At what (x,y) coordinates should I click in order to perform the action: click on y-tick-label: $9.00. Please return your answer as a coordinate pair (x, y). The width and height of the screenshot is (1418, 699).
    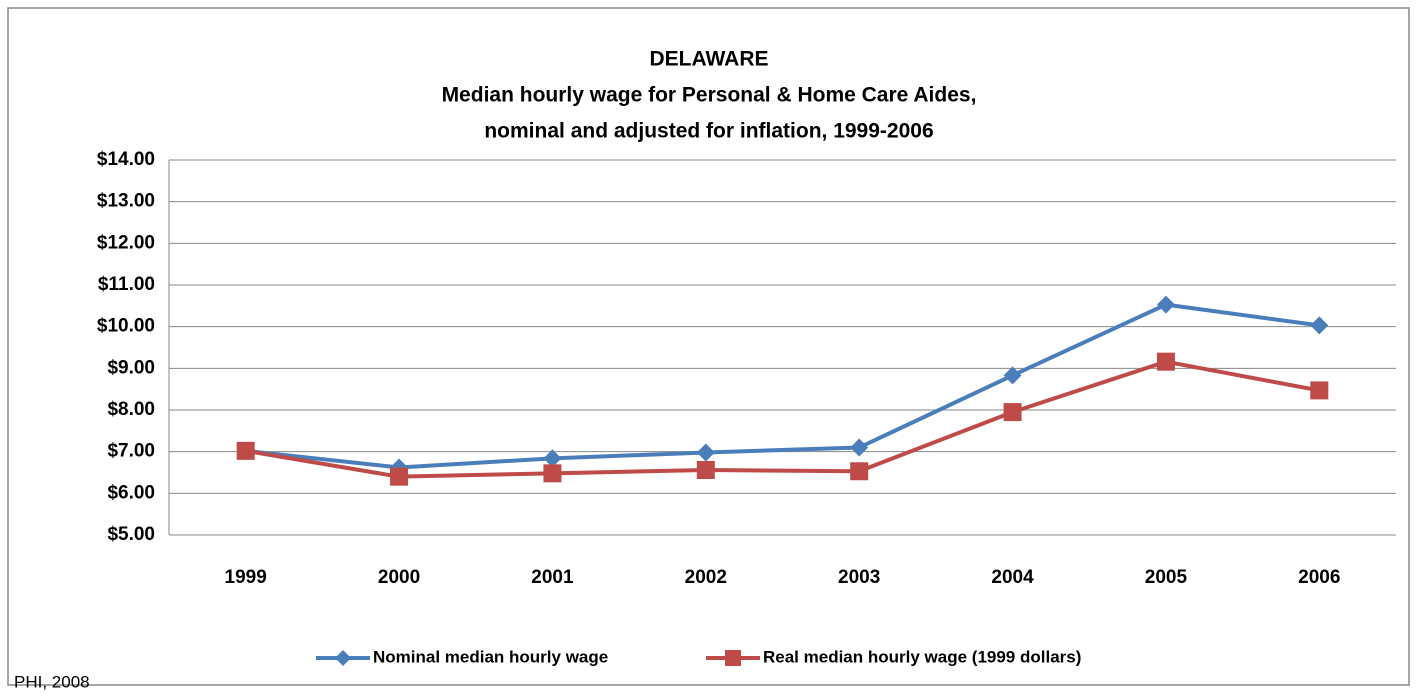
    Looking at the image, I should click on (131, 367).